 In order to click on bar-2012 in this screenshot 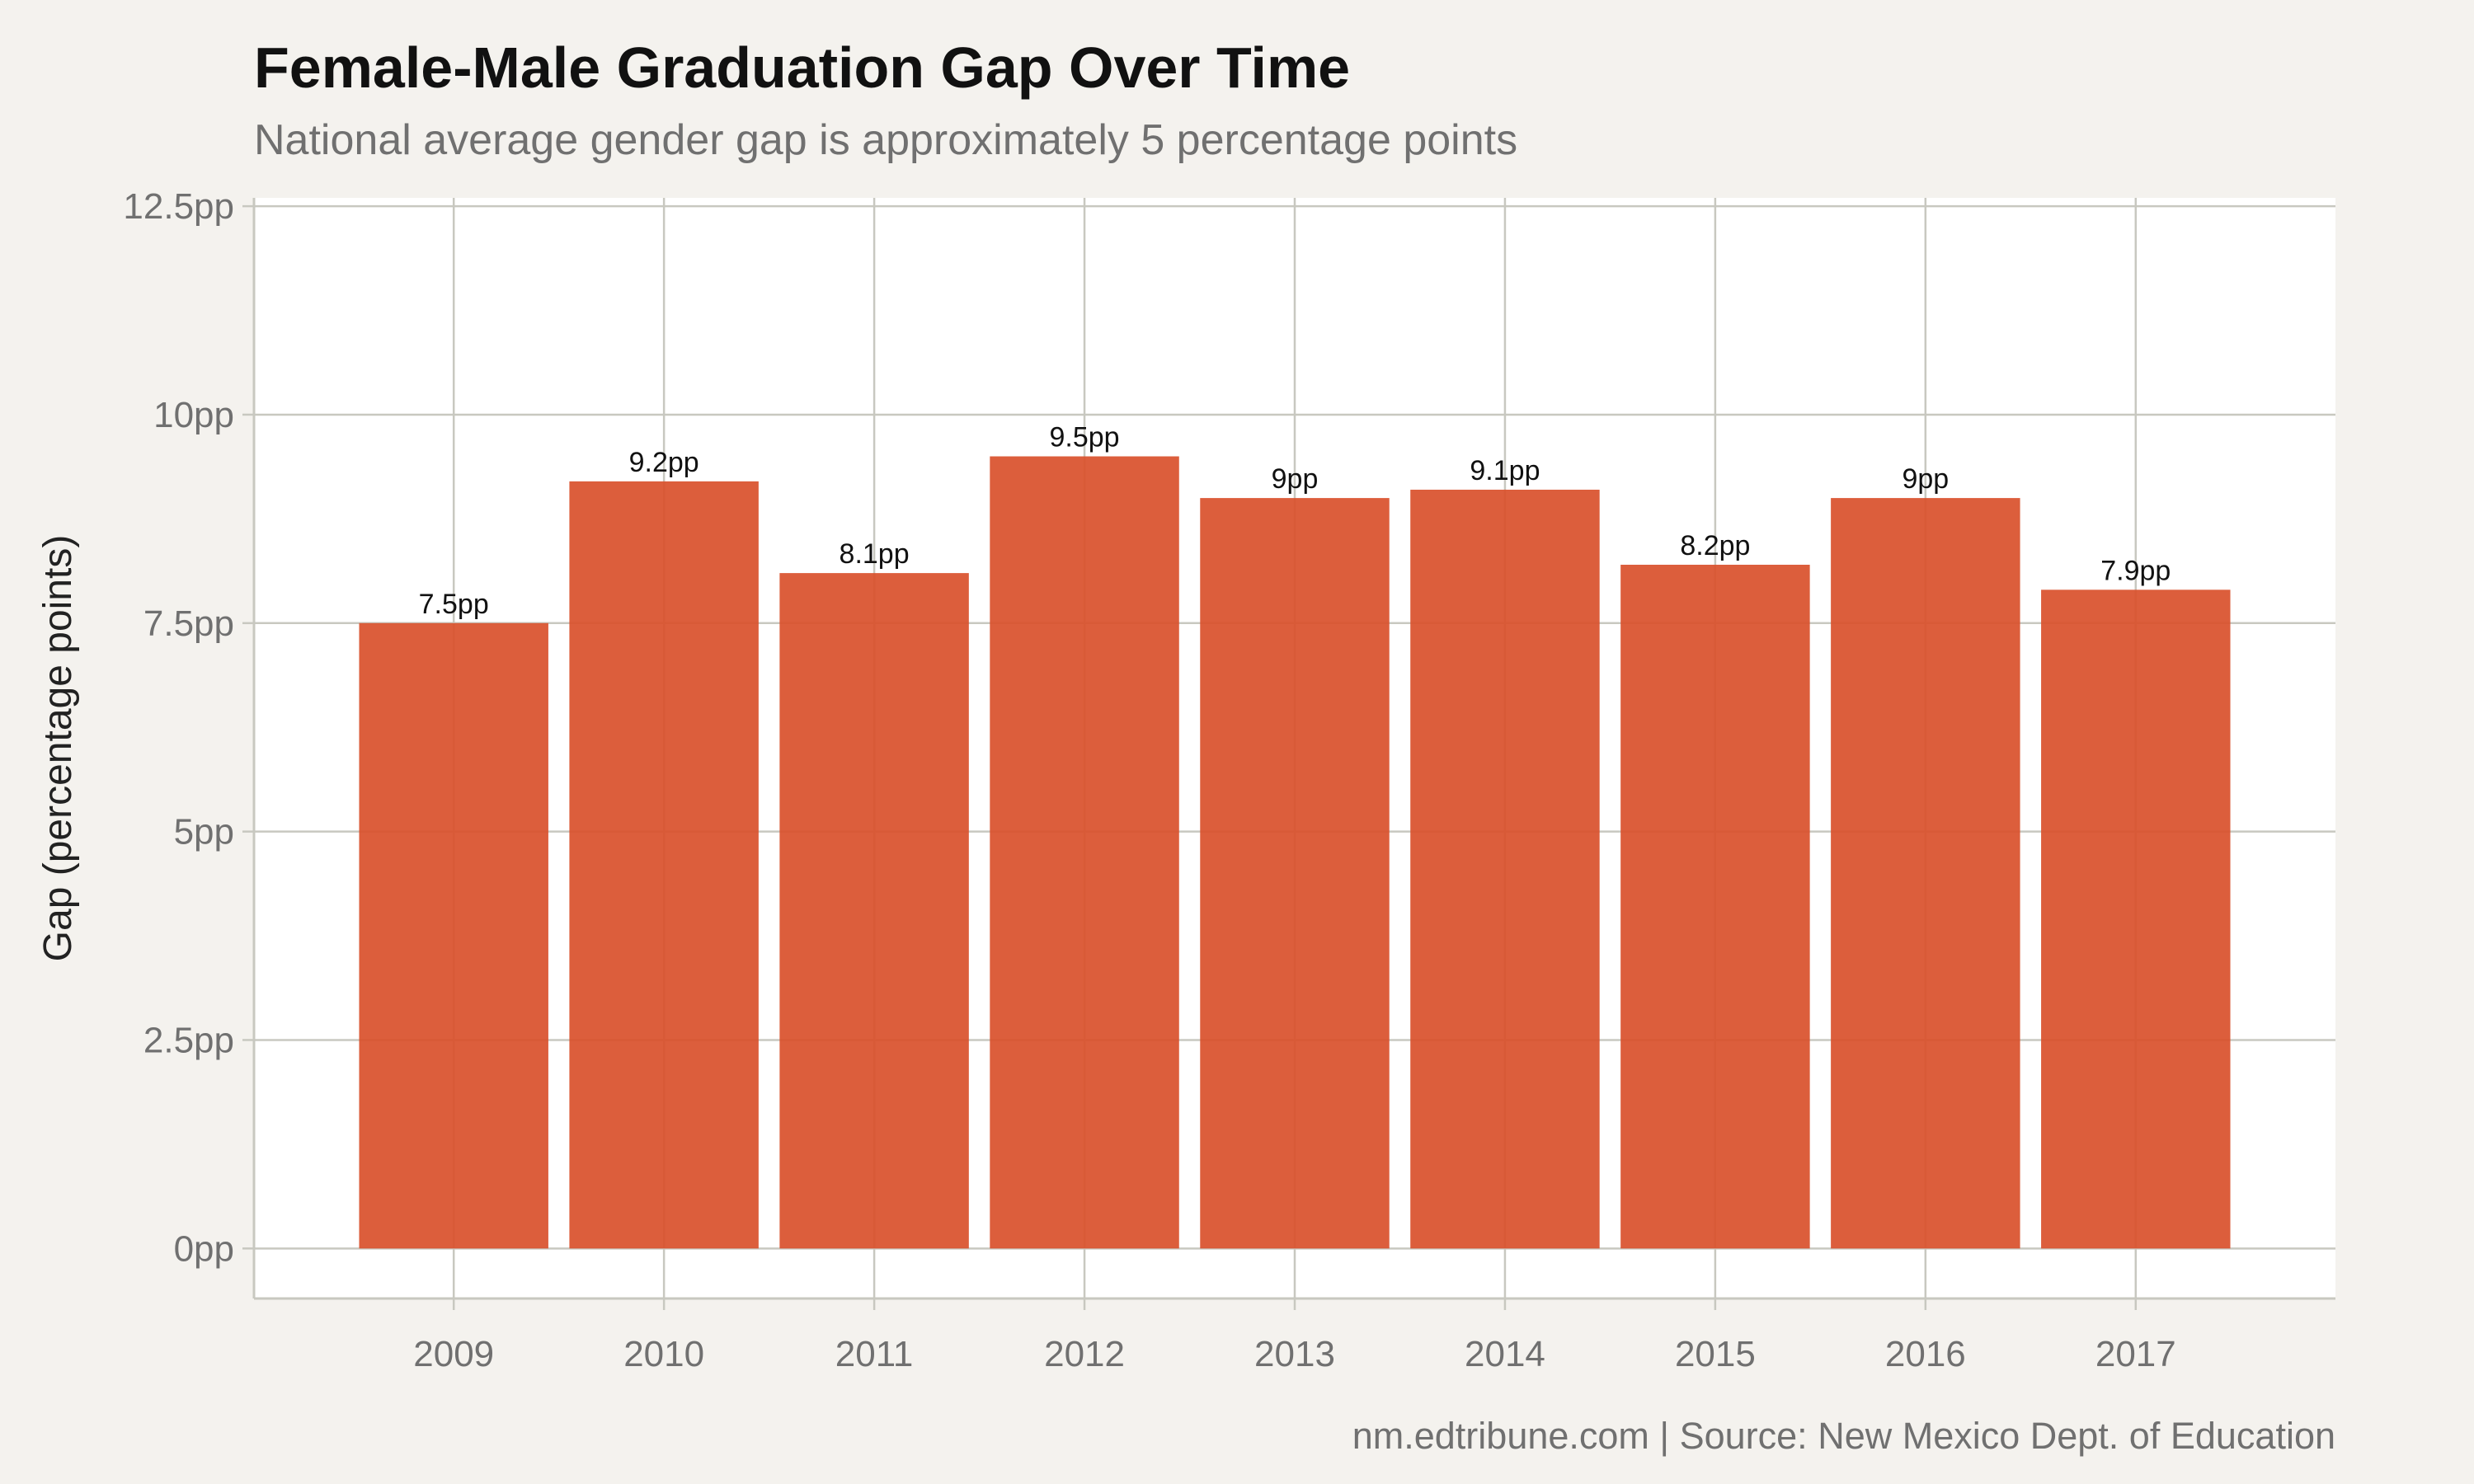, I will do `click(1084, 852)`.